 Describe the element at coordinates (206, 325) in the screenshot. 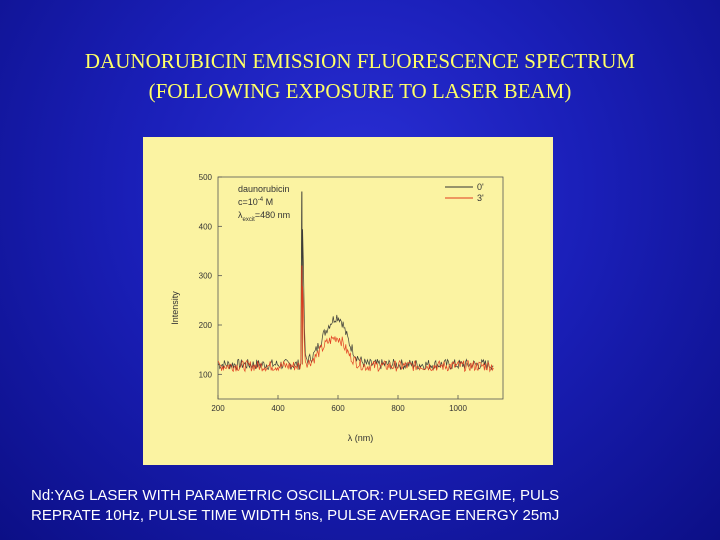

I see `y-tick-label: 200` at that location.